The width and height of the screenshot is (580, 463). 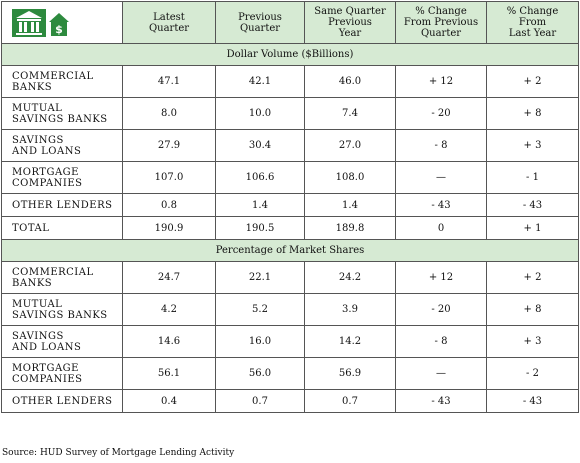 I want to click on section-title: Percentage of Market Shares, so click(x=290, y=250).